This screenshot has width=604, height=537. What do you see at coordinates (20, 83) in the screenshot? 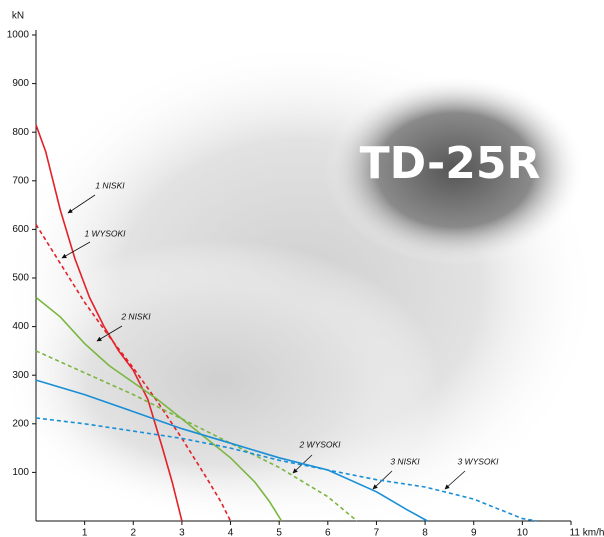
I see `y-tick-label: 900` at bounding box center [20, 83].